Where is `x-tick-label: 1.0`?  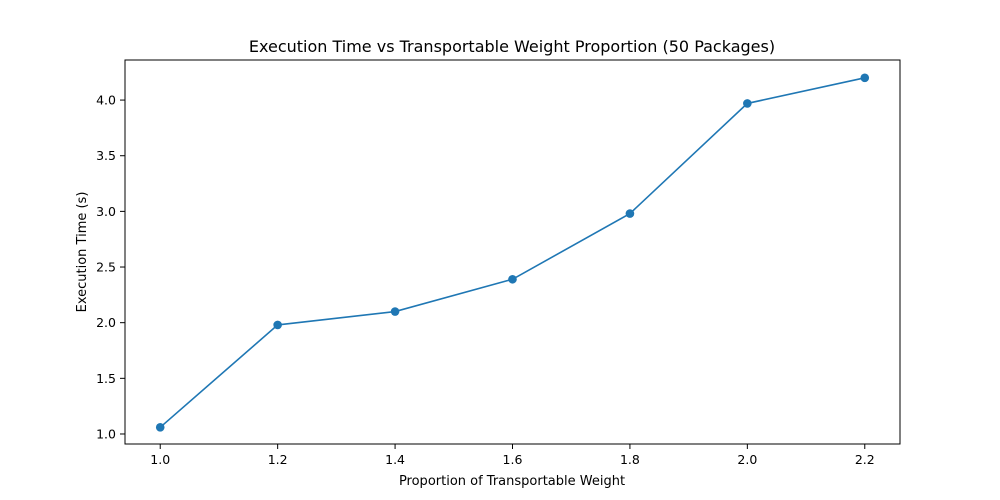 x-tick-label: 1.0 is located at coordinates (160, 459).